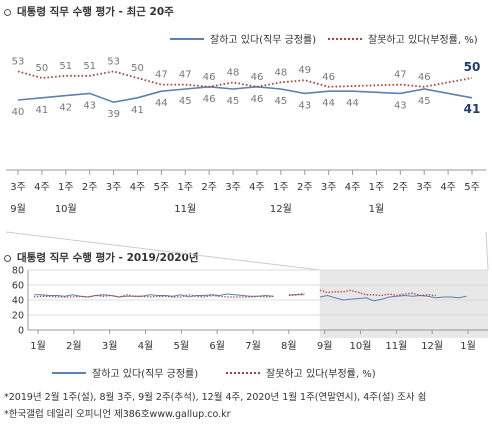 The width and height of the screenshot is (492, 426). Describe the element at coordinates (21, 331) in the screenshot. I see `y-tick-label: 0` at that location.